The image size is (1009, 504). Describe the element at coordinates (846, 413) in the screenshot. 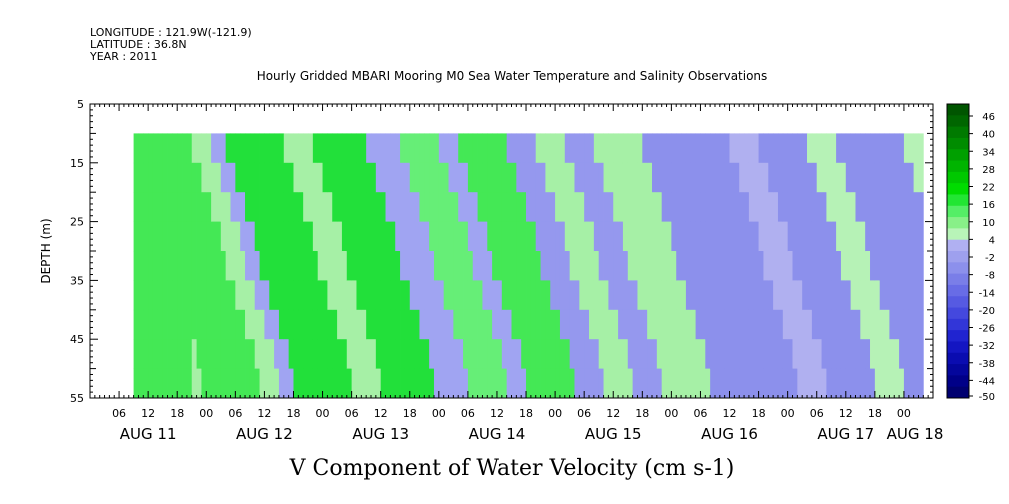

I see `x-hour-label: 12` at that location.